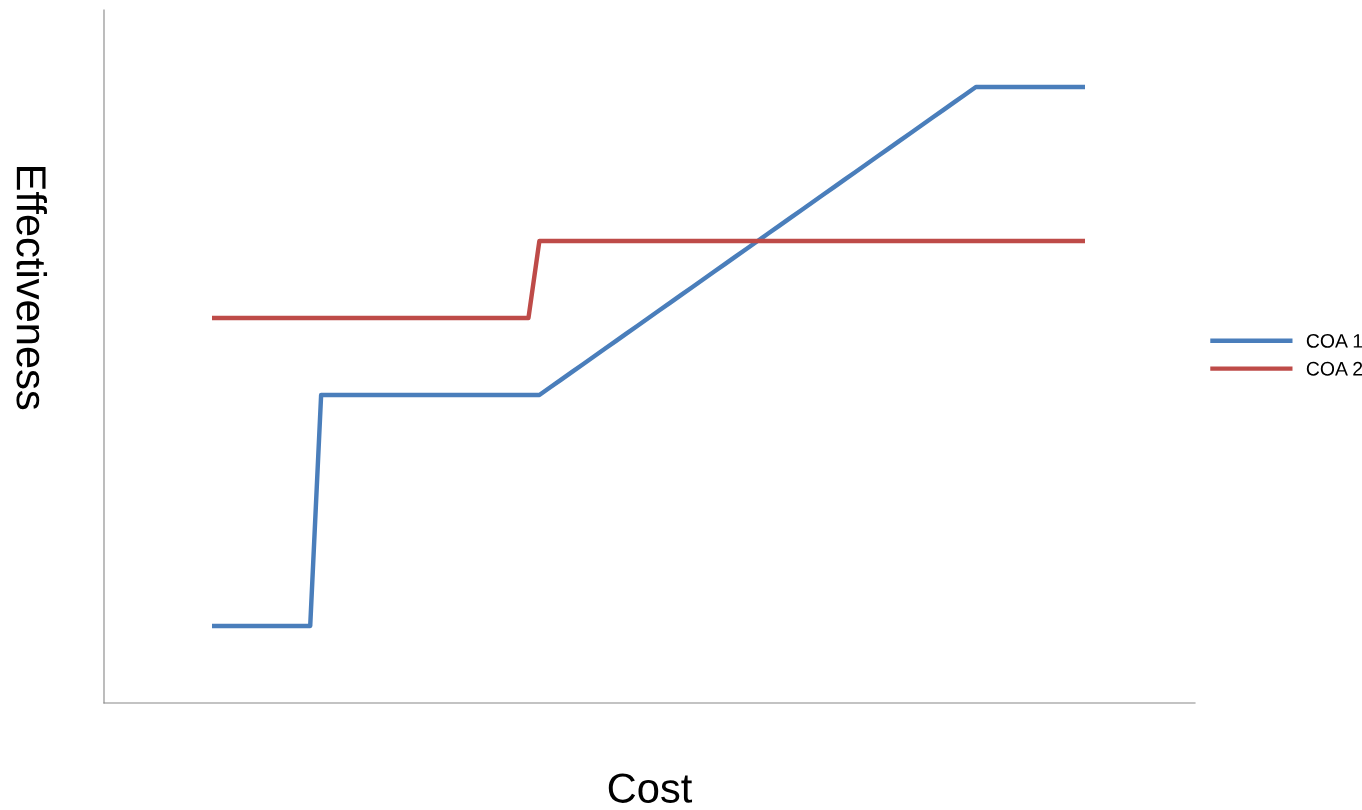 The height and width of the screenshot is (810, 1362). Describe the element at coordinates (1334, 368) in the screenshot. I see `legend-label: COA 2` at that location.